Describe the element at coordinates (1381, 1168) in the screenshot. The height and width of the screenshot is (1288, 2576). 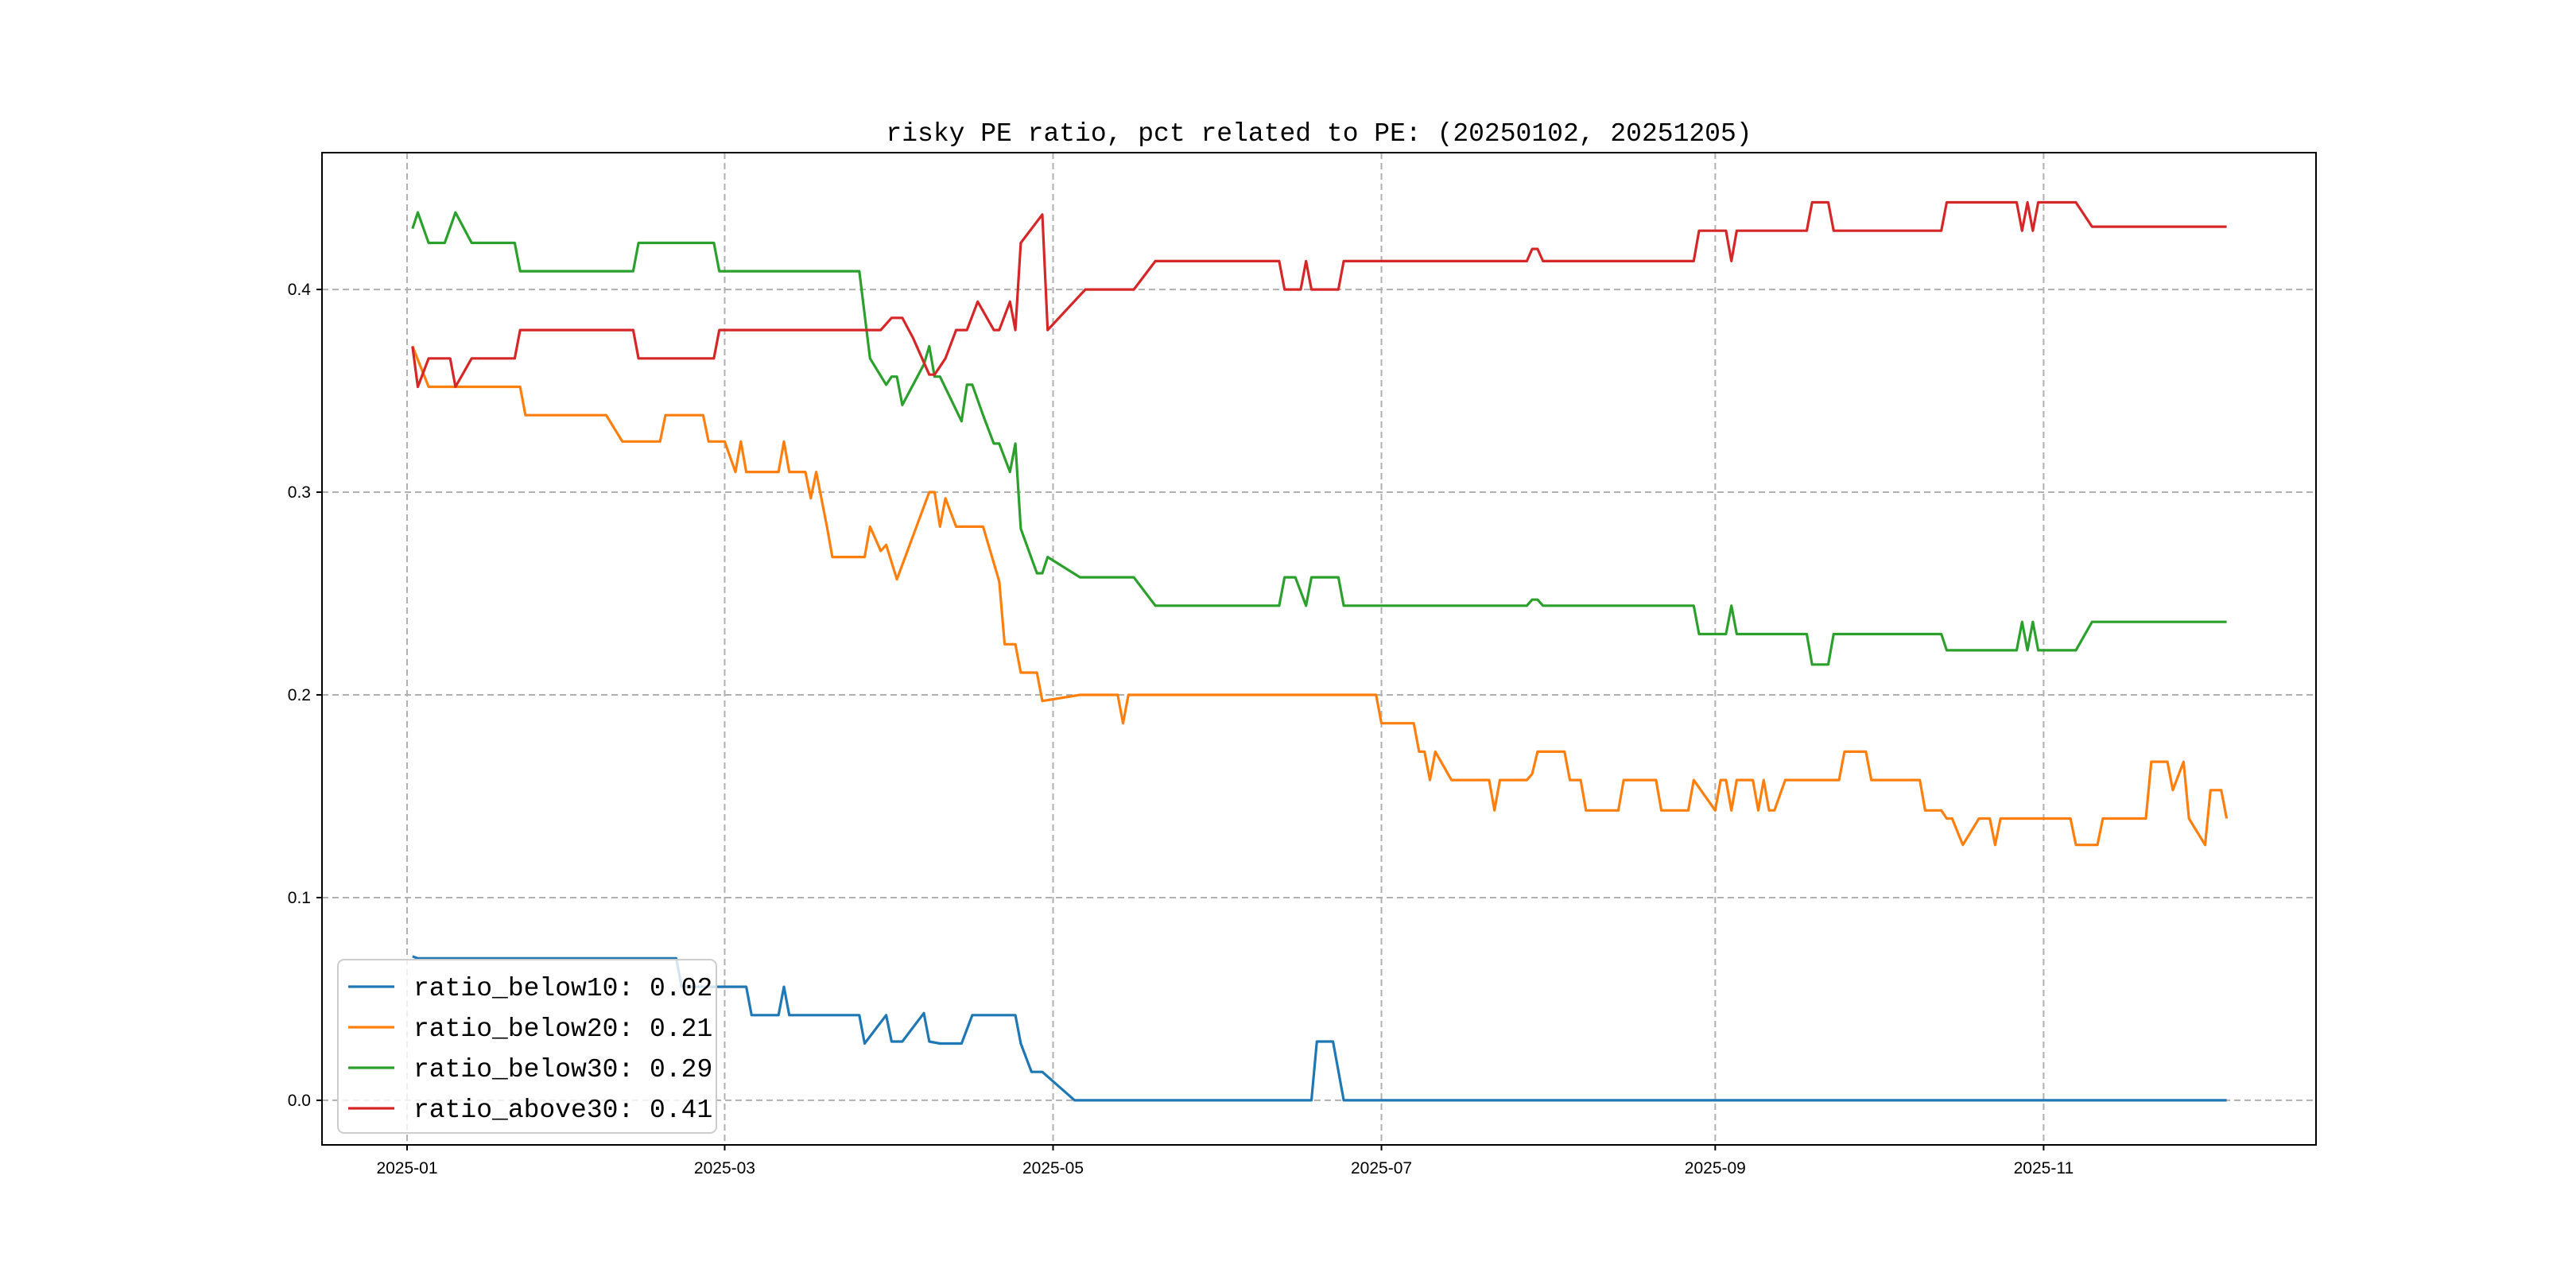
I see `x-tick-label: 2025-07` at that location.